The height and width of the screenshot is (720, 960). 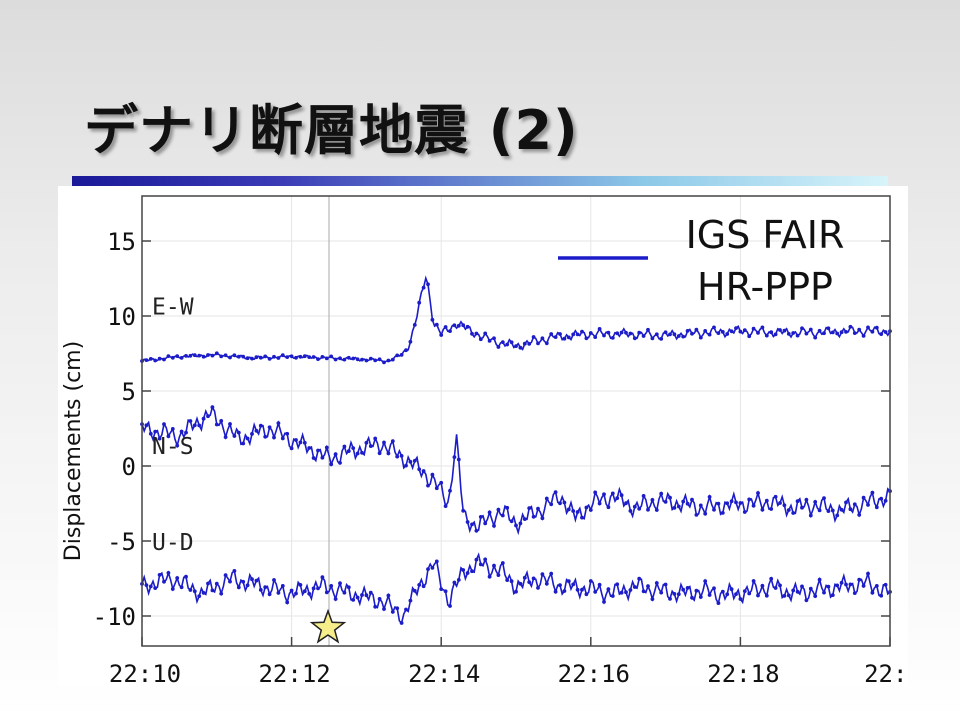 I want to click on x-tick-label: 22:16, so click(x=594, y=673).